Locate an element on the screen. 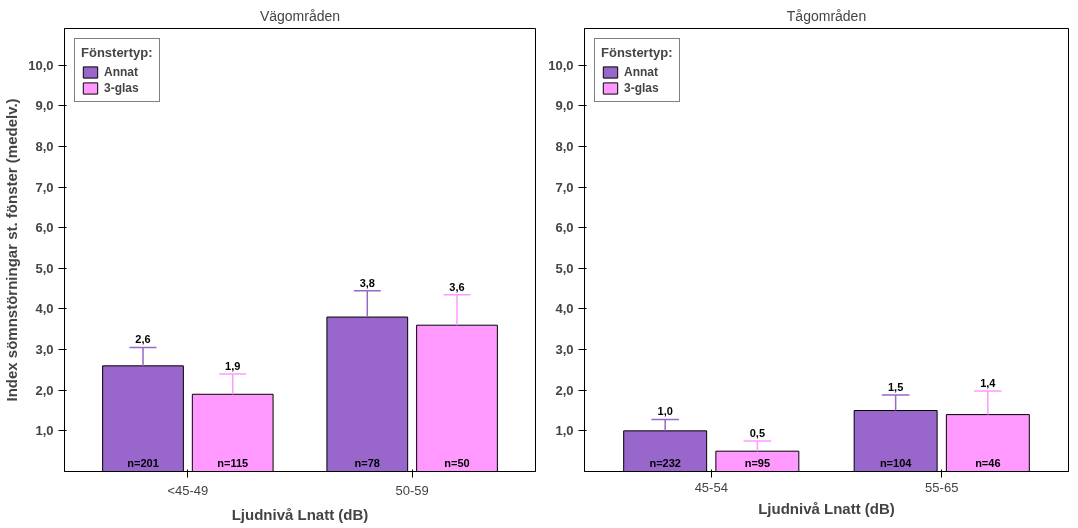 This screenshot has width=1078, height=528. annotation: n=46 is located at coordinates (988, 463).